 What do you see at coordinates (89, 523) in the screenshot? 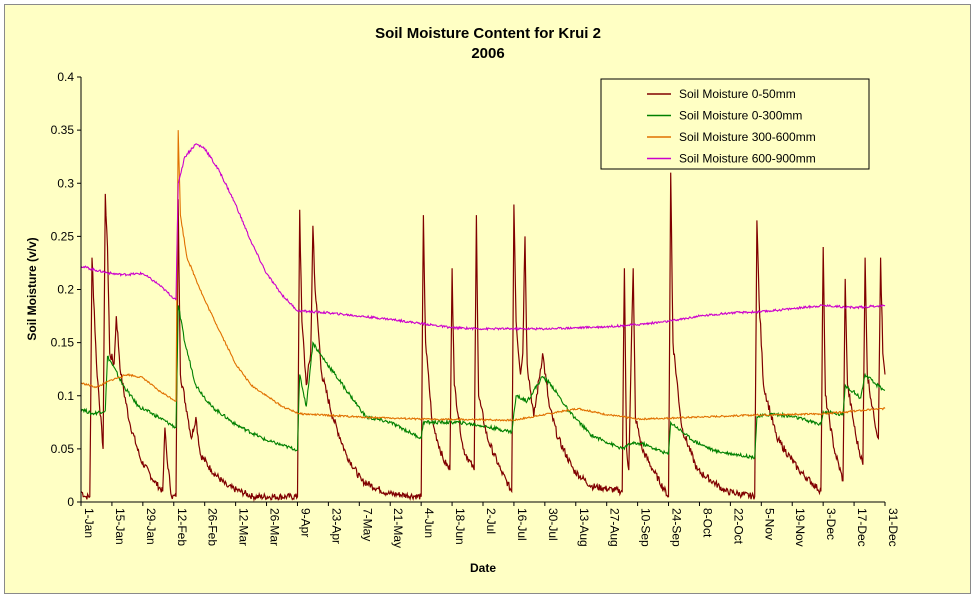
I see `x-tick-label: 1-Jan` at bounding box center [89, 523].